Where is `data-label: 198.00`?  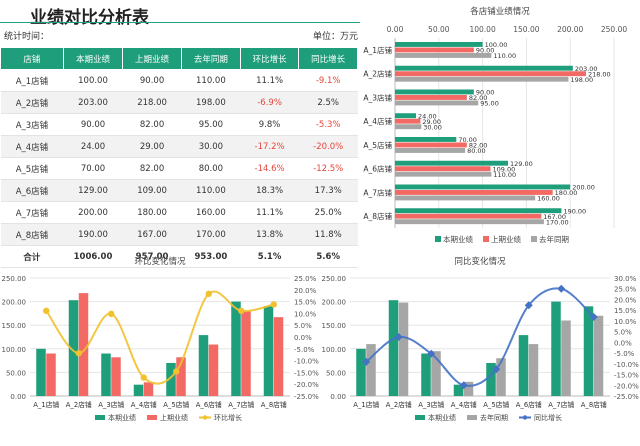 data-label: 198.00 is located at coordinates (581, 80).